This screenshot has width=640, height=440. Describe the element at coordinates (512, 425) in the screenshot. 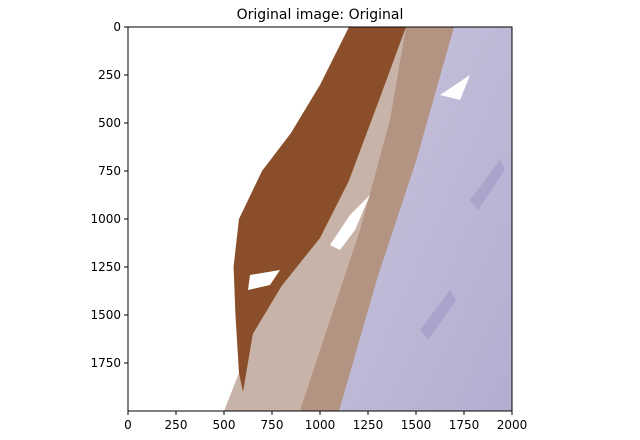

I see `x-tick-label: 2000` at that location.